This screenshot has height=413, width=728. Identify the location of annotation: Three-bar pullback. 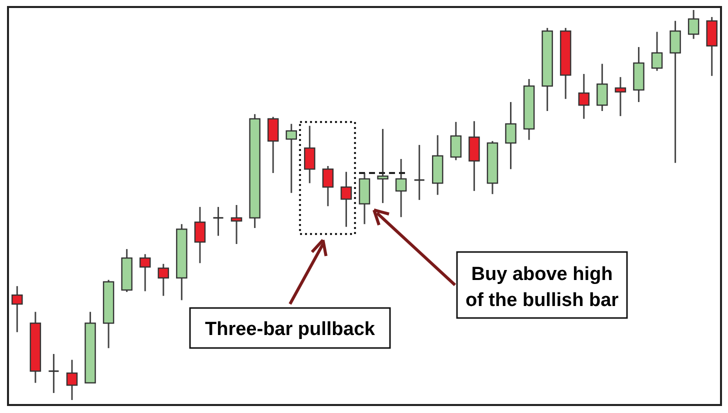
(290, 329).